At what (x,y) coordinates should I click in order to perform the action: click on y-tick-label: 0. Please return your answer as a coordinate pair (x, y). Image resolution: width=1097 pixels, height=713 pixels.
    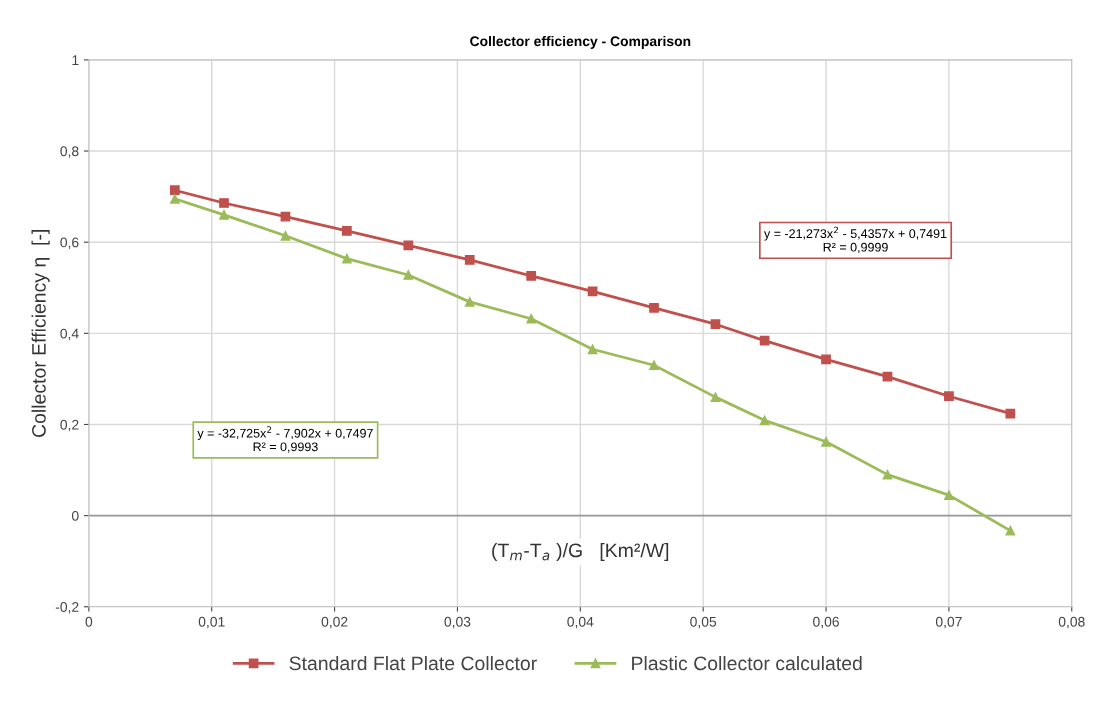
    Looking at the image, I should click on (75, 515).